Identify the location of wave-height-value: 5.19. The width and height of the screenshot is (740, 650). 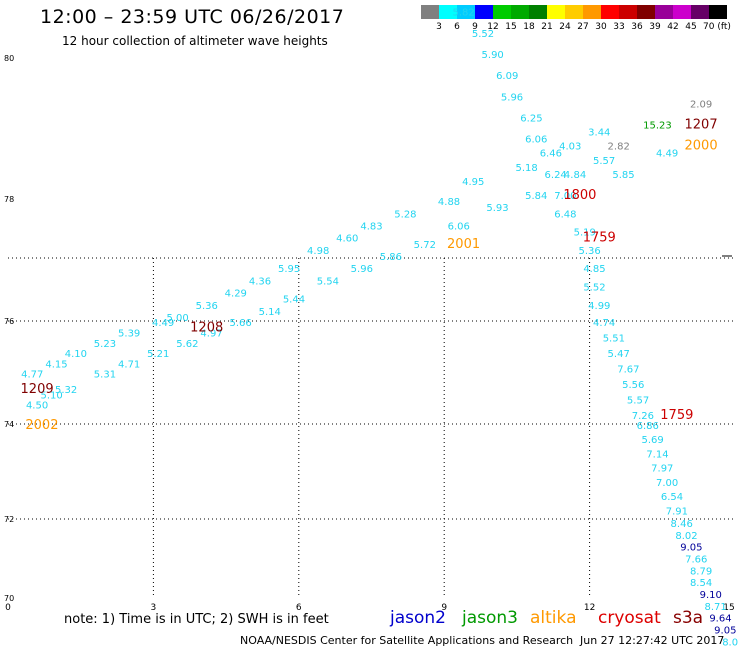
(585, 233).